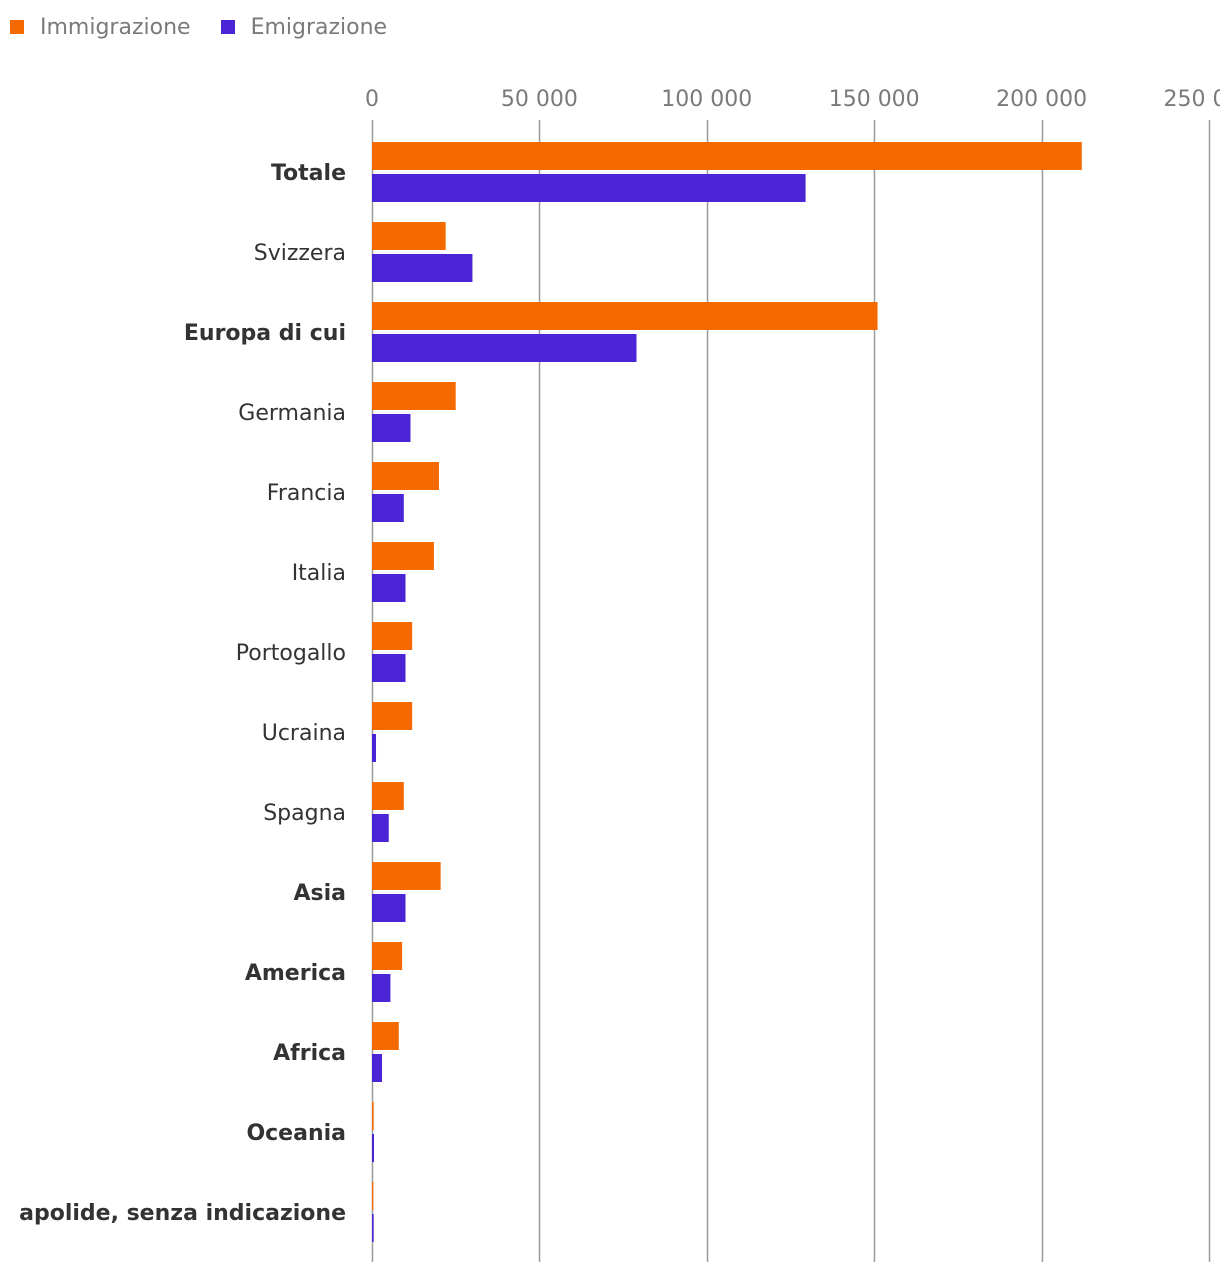 The height and width of the screenshot is (1274, 1220). Describe the element at coordinates (309, 1053) in the screenshot. I see `category-label: Africa` at that location.